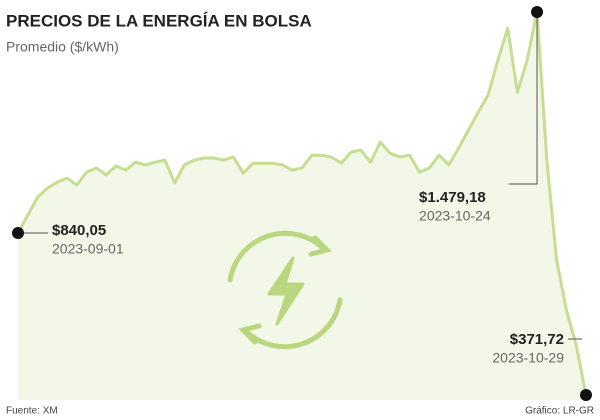 This screenshot has width=600, height=420. Describe the element at coordinates (88, 249) in the screenshot. I see `date-label: 2023-09-01` at that location.